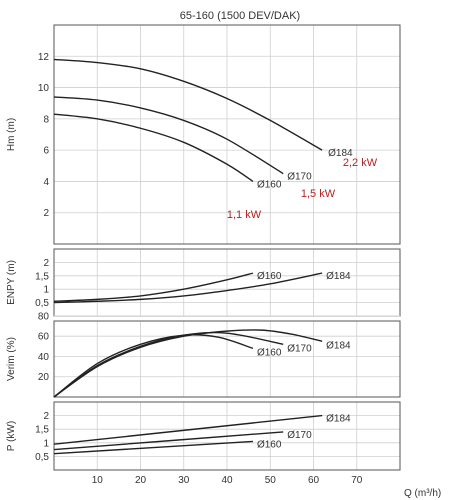 The image size is (454, 500). I want to click on y-tick-label: 6, so click(46, 151).